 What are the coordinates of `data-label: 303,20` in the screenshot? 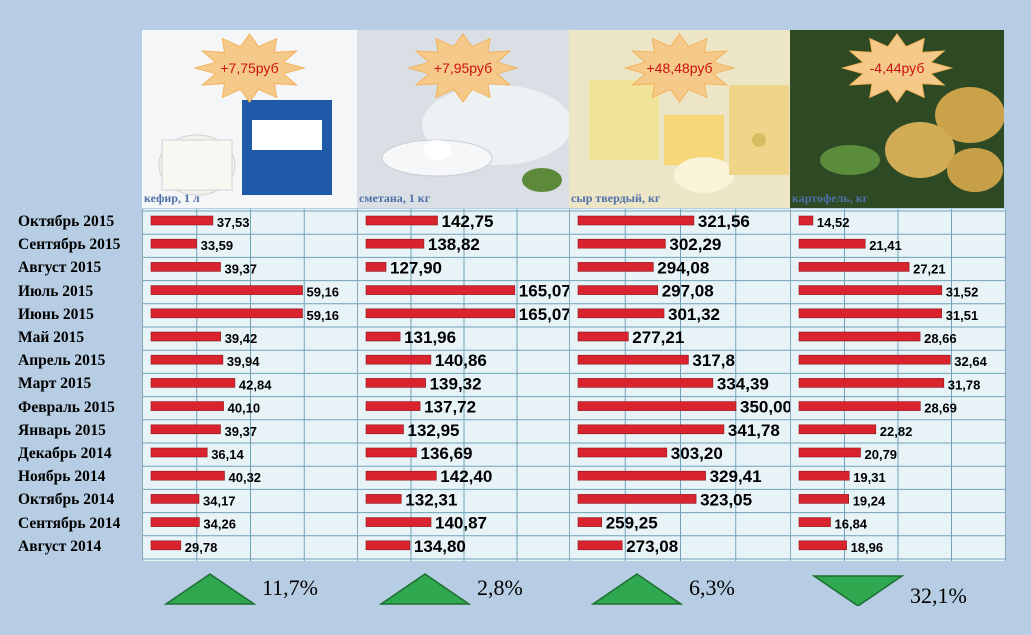 It's located at (697, 453).